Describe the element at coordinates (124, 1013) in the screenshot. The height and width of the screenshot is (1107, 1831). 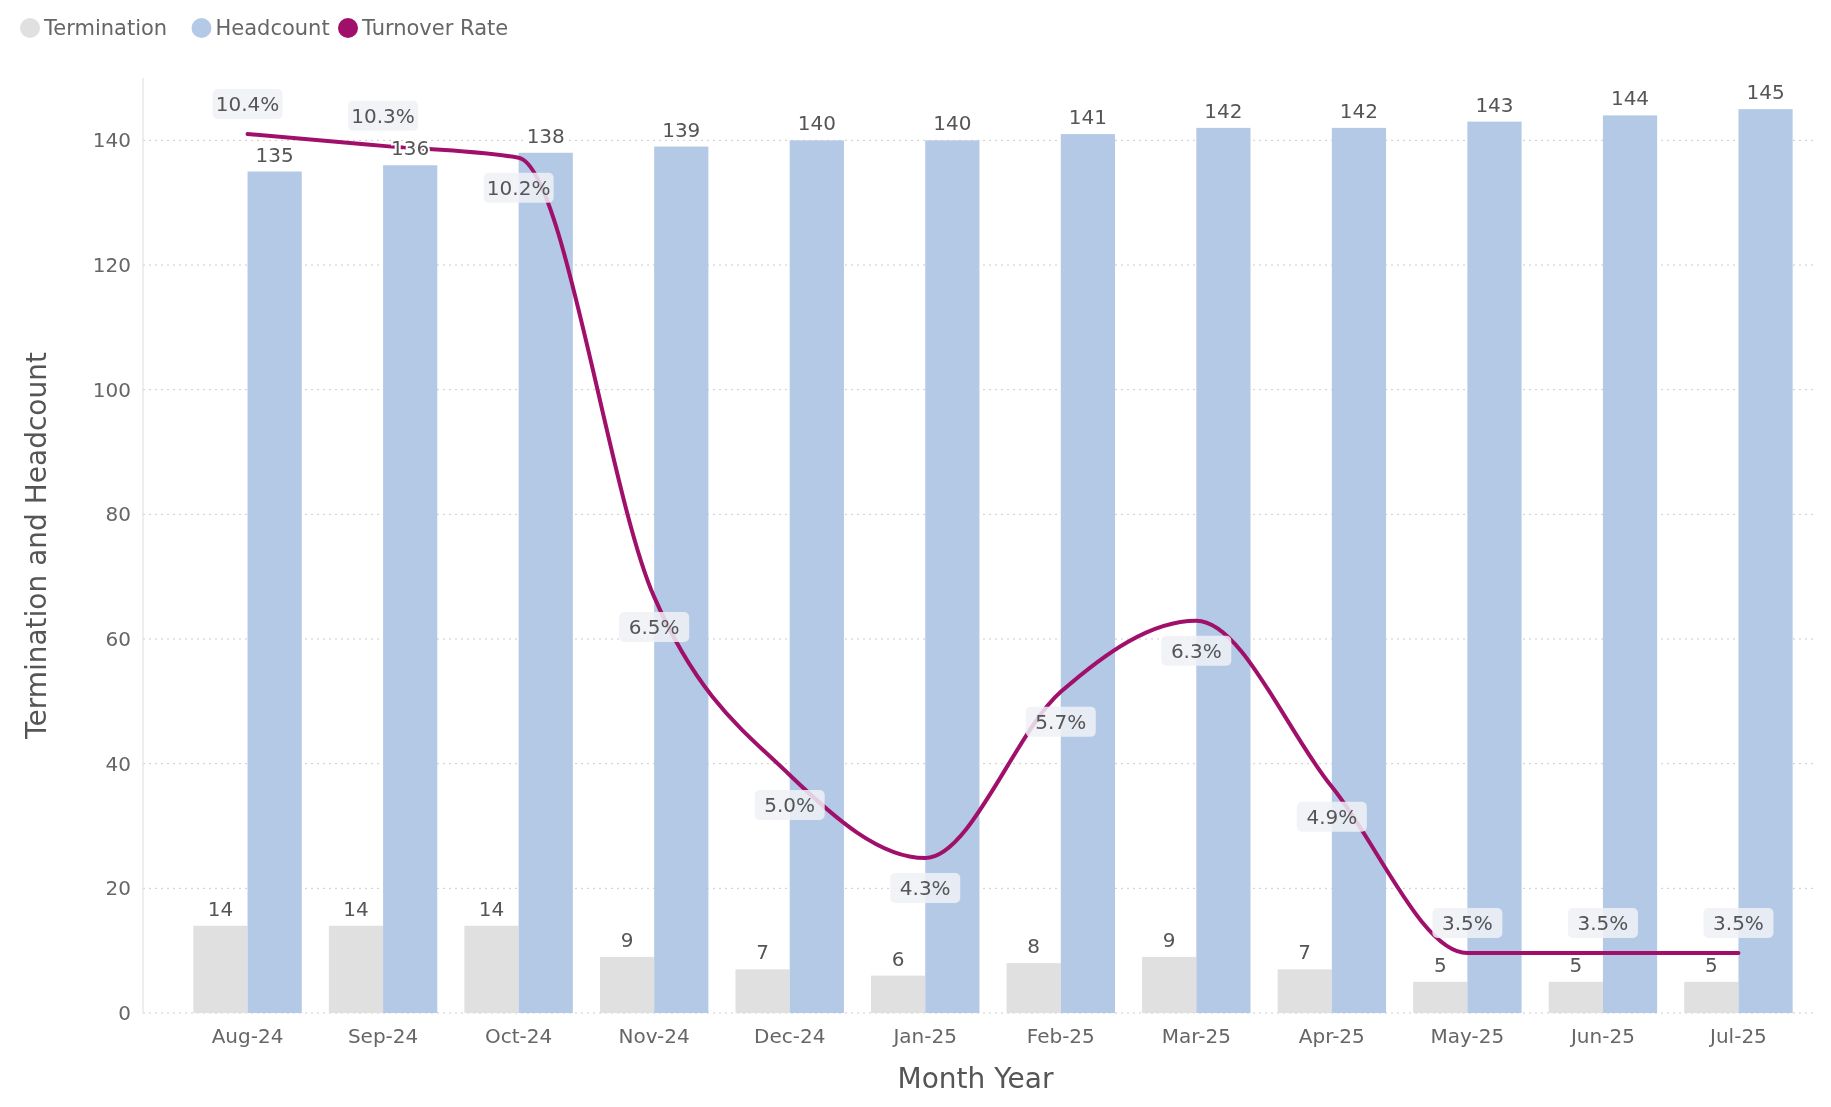
I see `y-tick-label: 0` at that location.